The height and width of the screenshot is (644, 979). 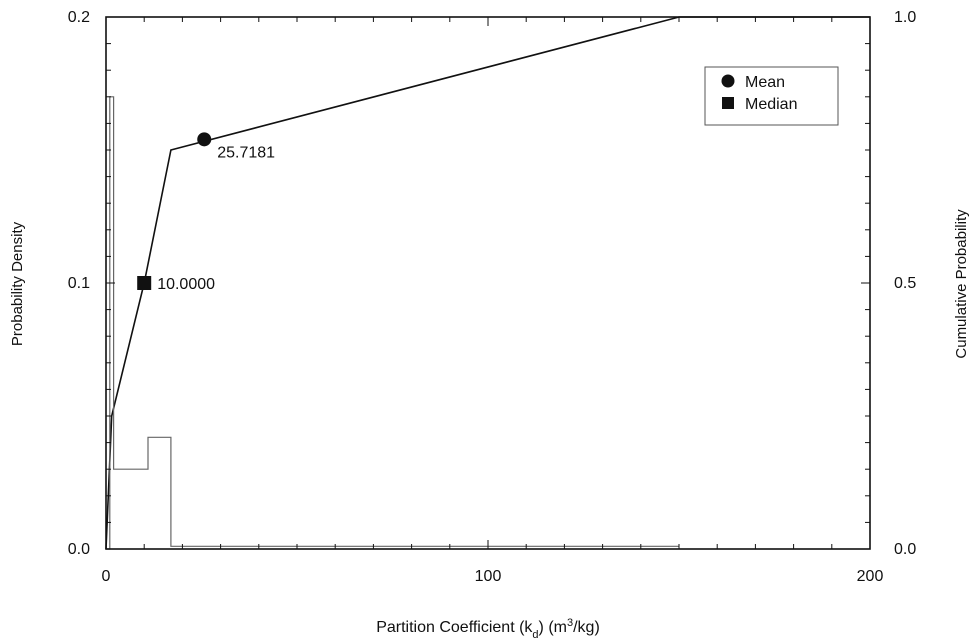 I want to click on y-right-tick-label: 0.0, so click(x=905, y=549).